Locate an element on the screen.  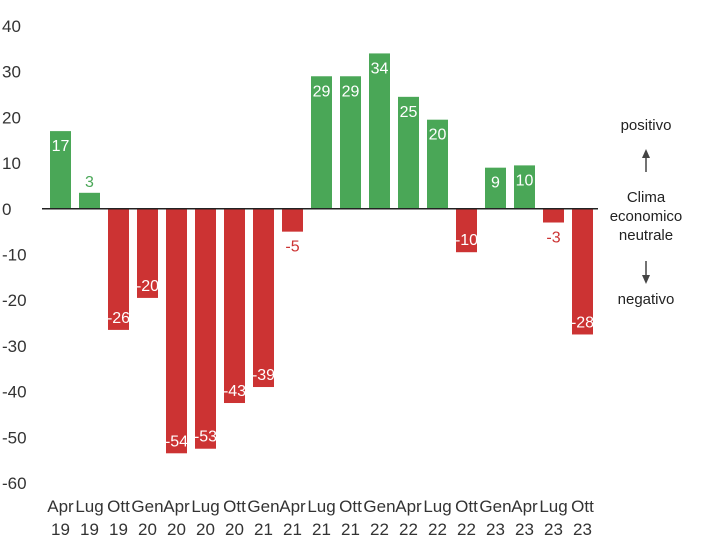
y-tick-label: -50 is located at coordinates (14, 437).